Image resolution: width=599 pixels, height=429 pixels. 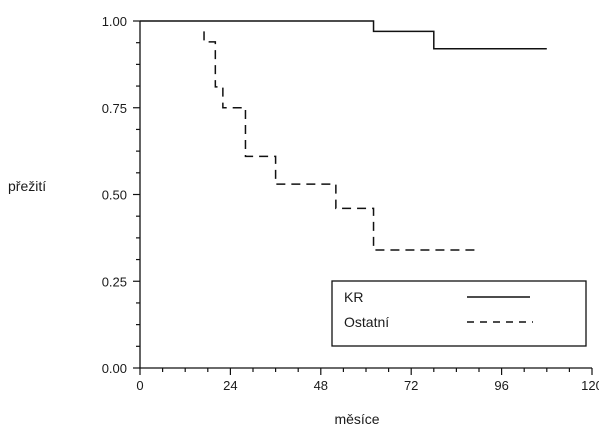 What do you see at coordinates (321, 385) in the screenshot?
I see `x-tick-label: 48` at bounding box center [321, 385].